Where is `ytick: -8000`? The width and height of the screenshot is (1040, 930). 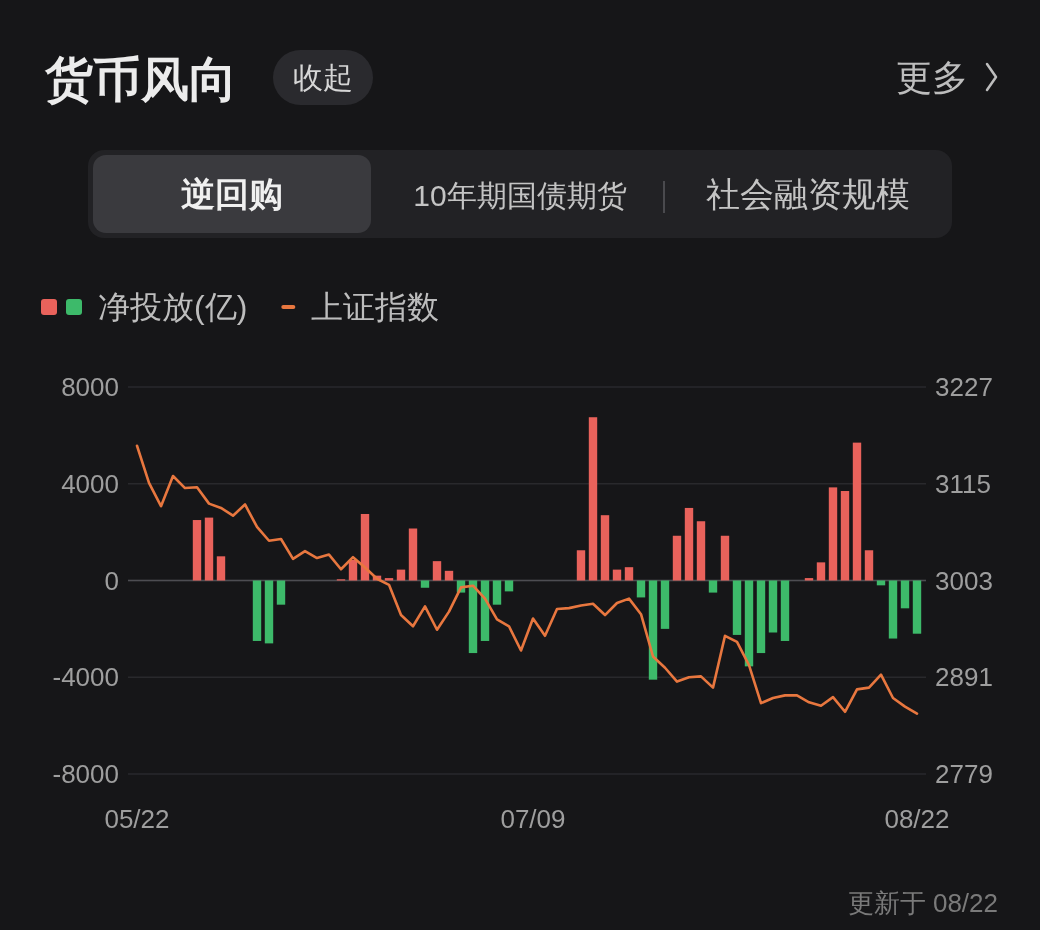
ytick: -8000 is located at coordinates (85, 774).